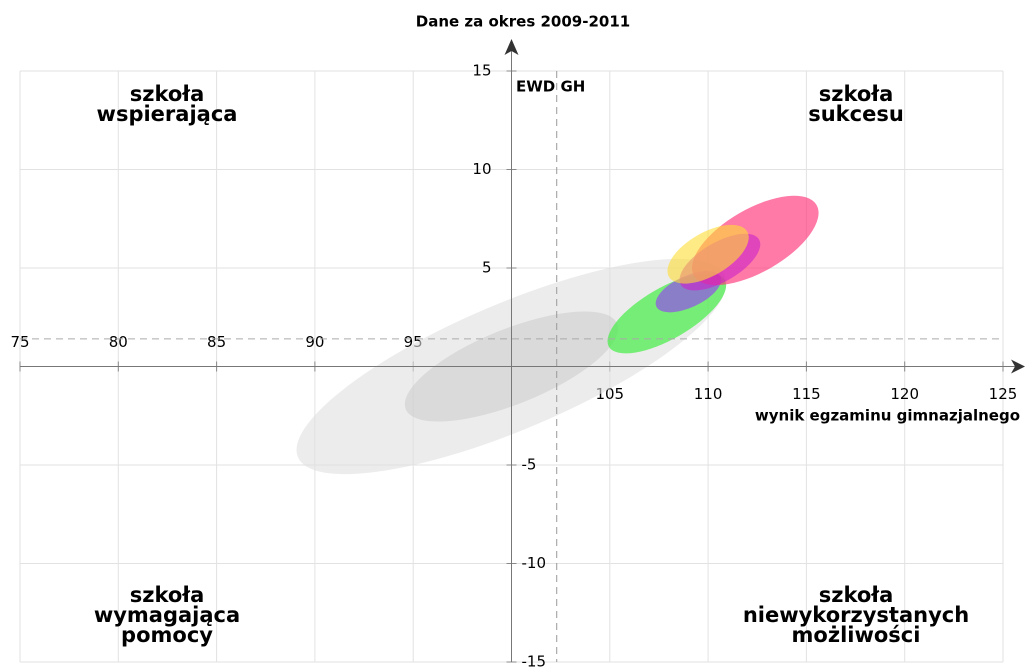 The height and width of the screenshot is (667, 1026). What do you see at coordinates (523, 22) in the screenshot?
I see `chart-title: Dane za okres 2009-2011` at bounding box center [523, 22].